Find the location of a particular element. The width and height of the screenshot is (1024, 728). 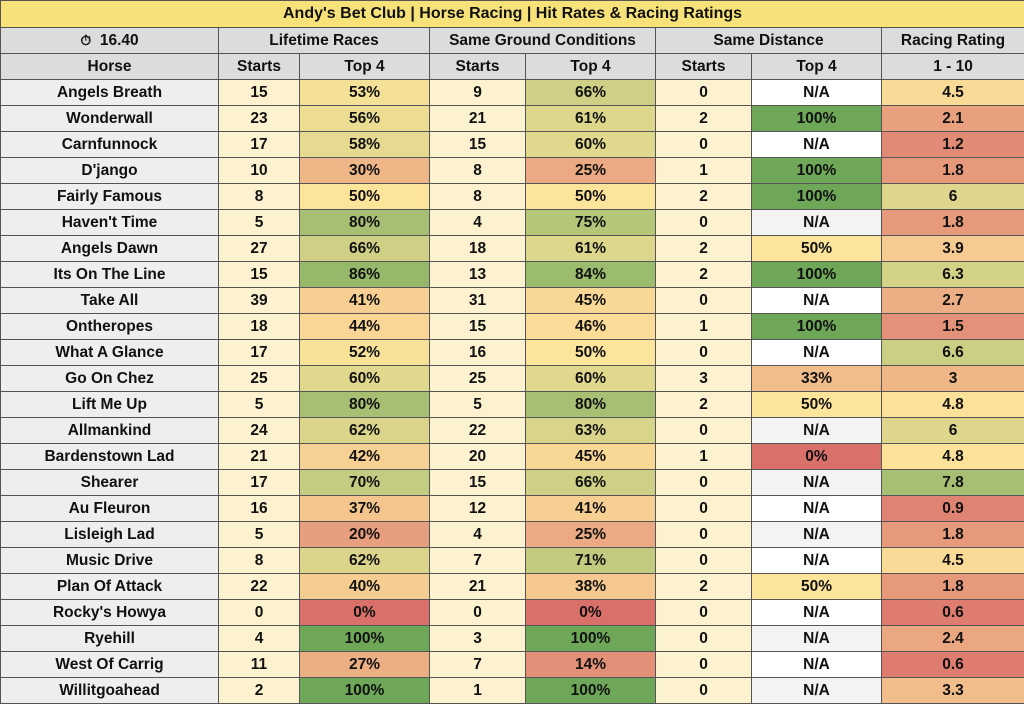

horse-name-cell: D'jango is located at coordinates (109, 170).